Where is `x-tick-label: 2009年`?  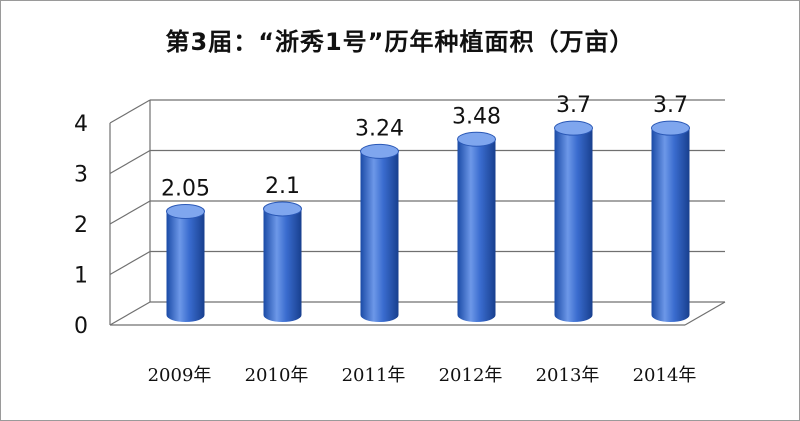
x-tick-label: 2009年 is located at coordinates (180, 375).